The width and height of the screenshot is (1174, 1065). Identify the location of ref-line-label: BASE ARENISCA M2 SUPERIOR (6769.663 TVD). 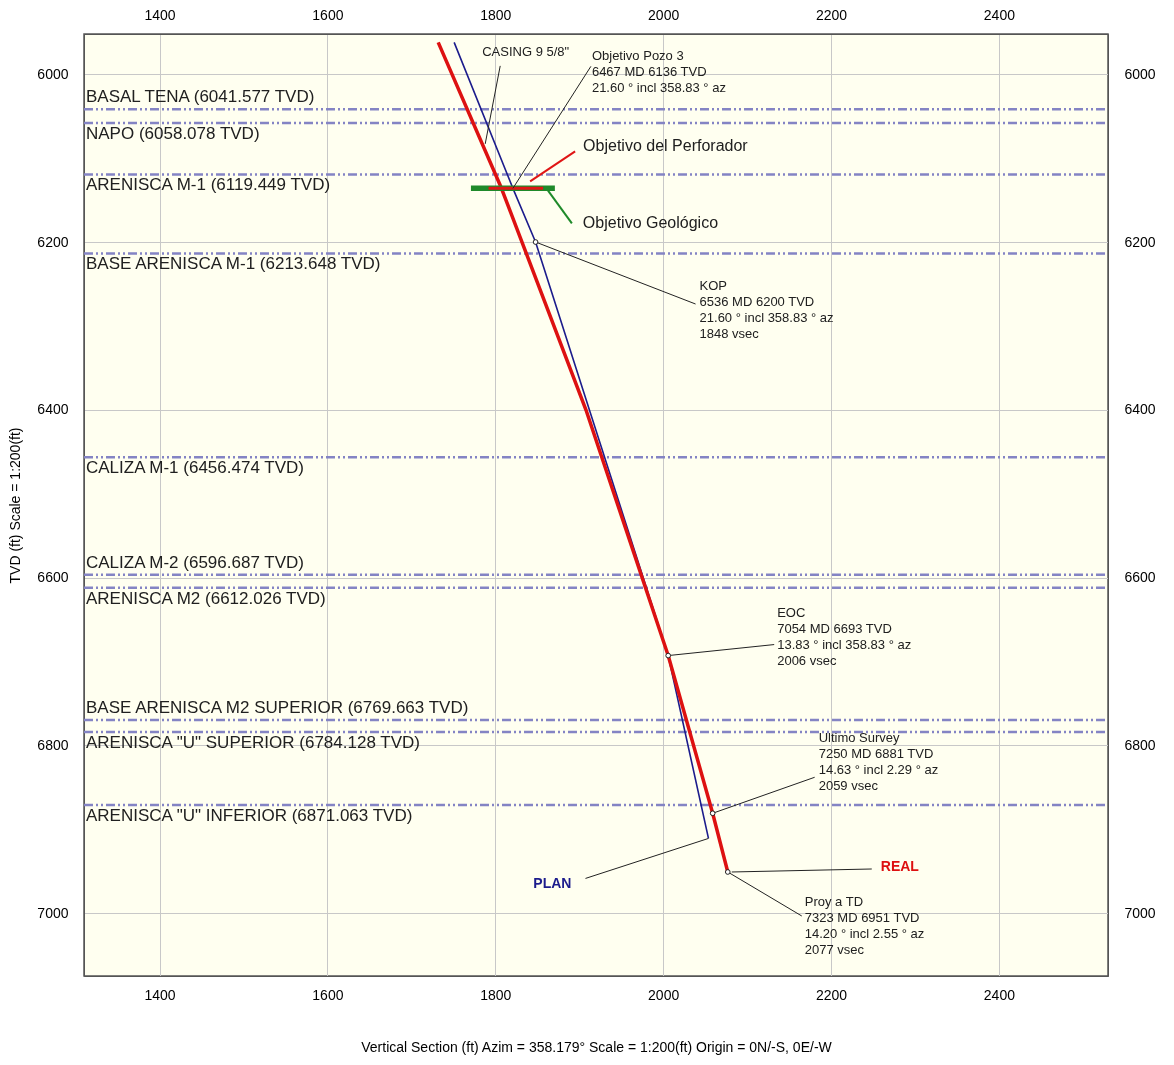
(277, 707).